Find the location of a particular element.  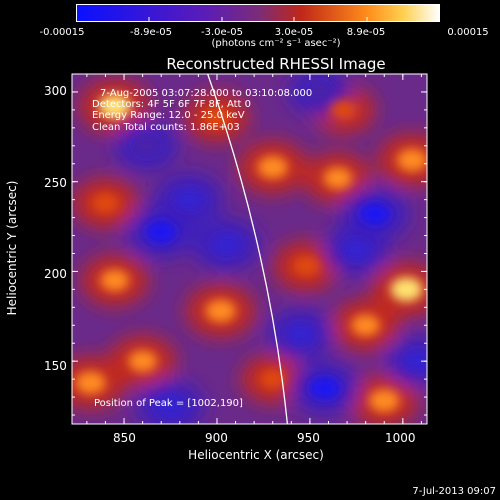

colorbar-tick-label: -3.0e-05 is located at coordinates (222, 32).